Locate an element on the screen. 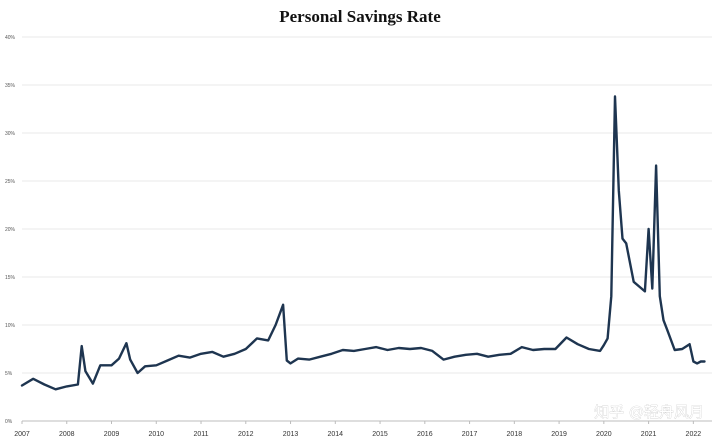  y-axis: 0% 5% 10% 15% 20% 25% 30% 35% 40% is located at coordinates (10, 230).